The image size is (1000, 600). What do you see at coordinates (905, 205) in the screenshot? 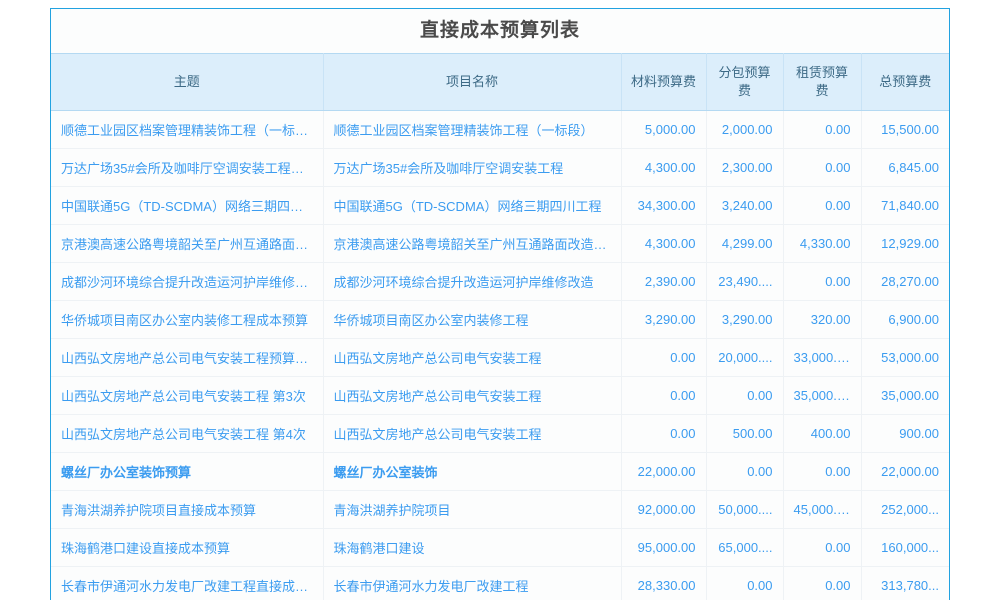
I see `cell-total: 71,840.00` at bounding box center [905, 205].